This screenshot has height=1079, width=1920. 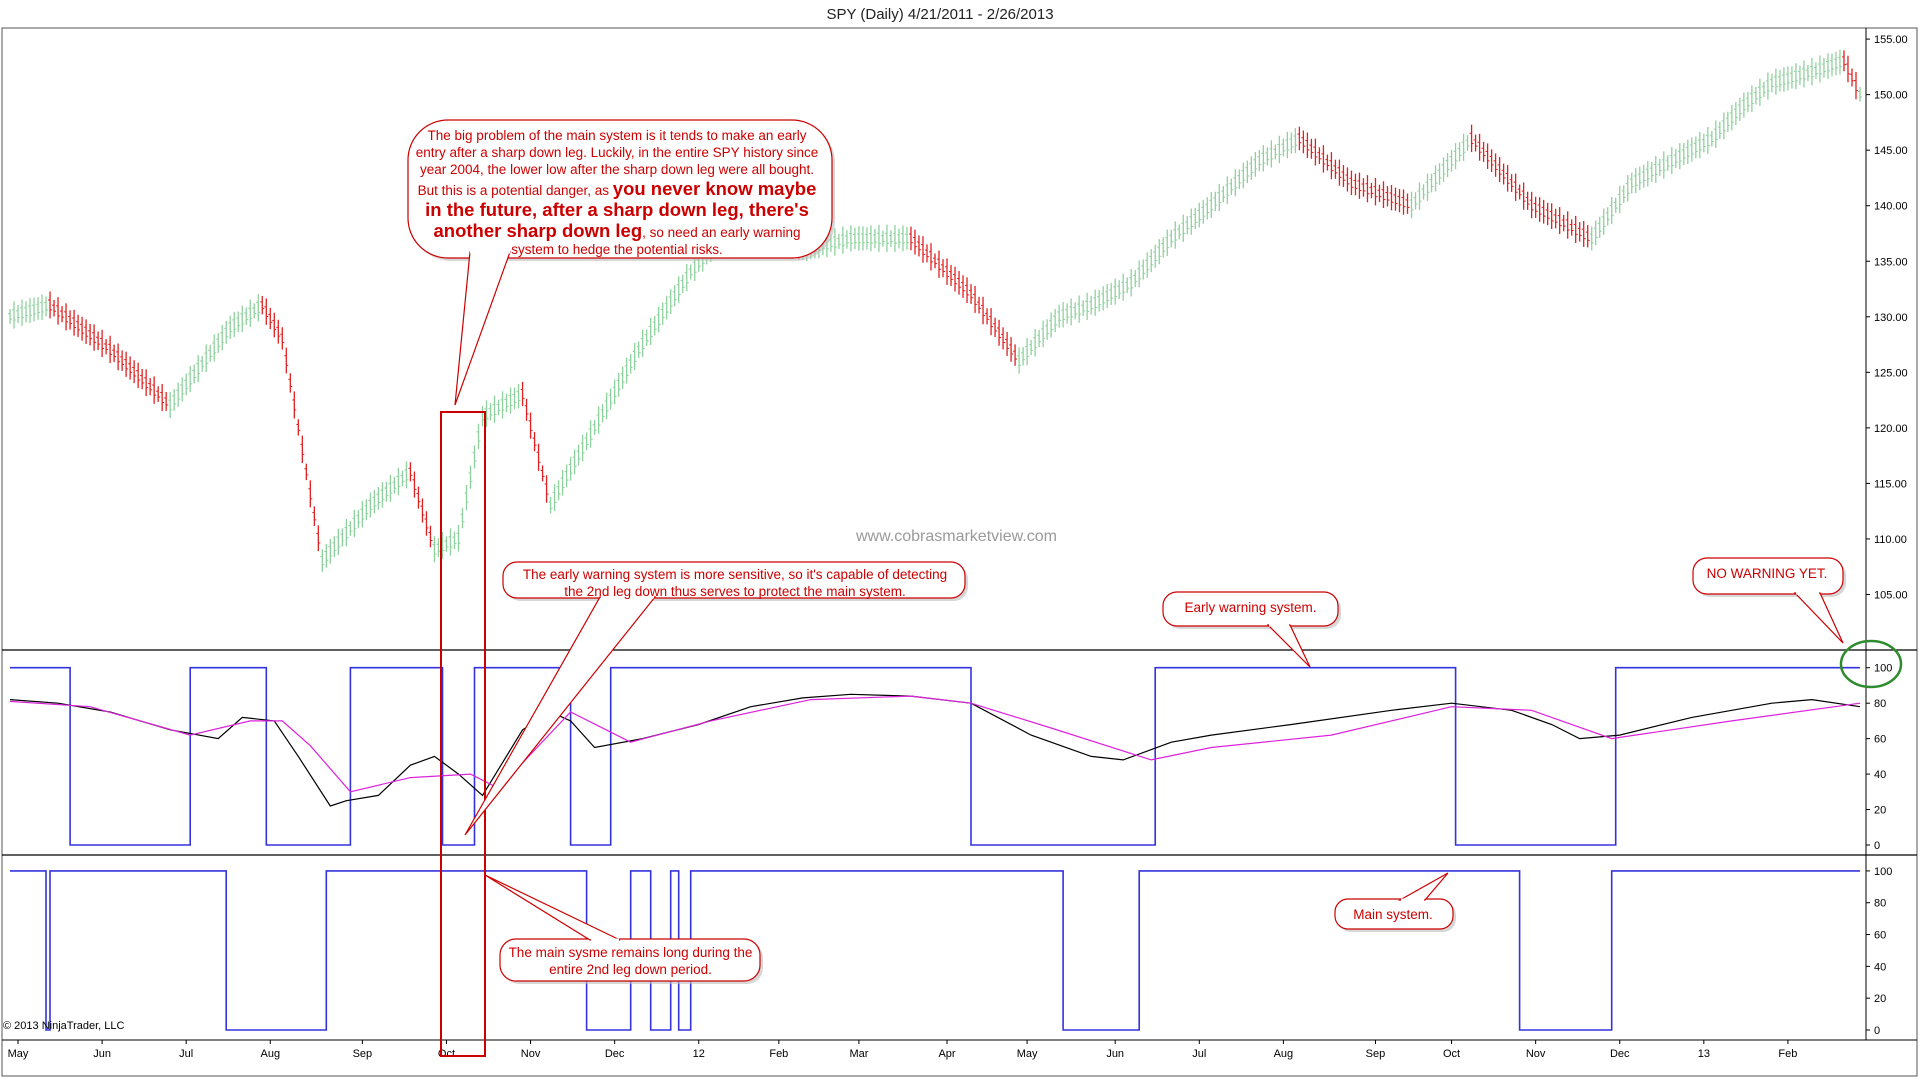 I want to click on callout-early-sensitive, so click(x=734, y=580).